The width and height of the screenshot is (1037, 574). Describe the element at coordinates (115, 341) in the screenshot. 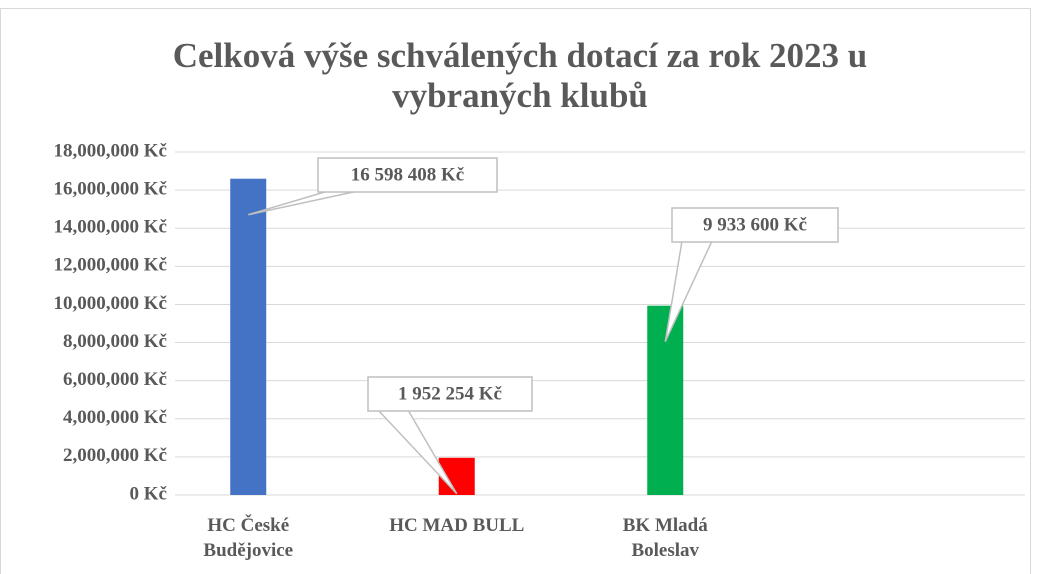

I see `y-tick-label: 8,000,000 Kč` at that location.